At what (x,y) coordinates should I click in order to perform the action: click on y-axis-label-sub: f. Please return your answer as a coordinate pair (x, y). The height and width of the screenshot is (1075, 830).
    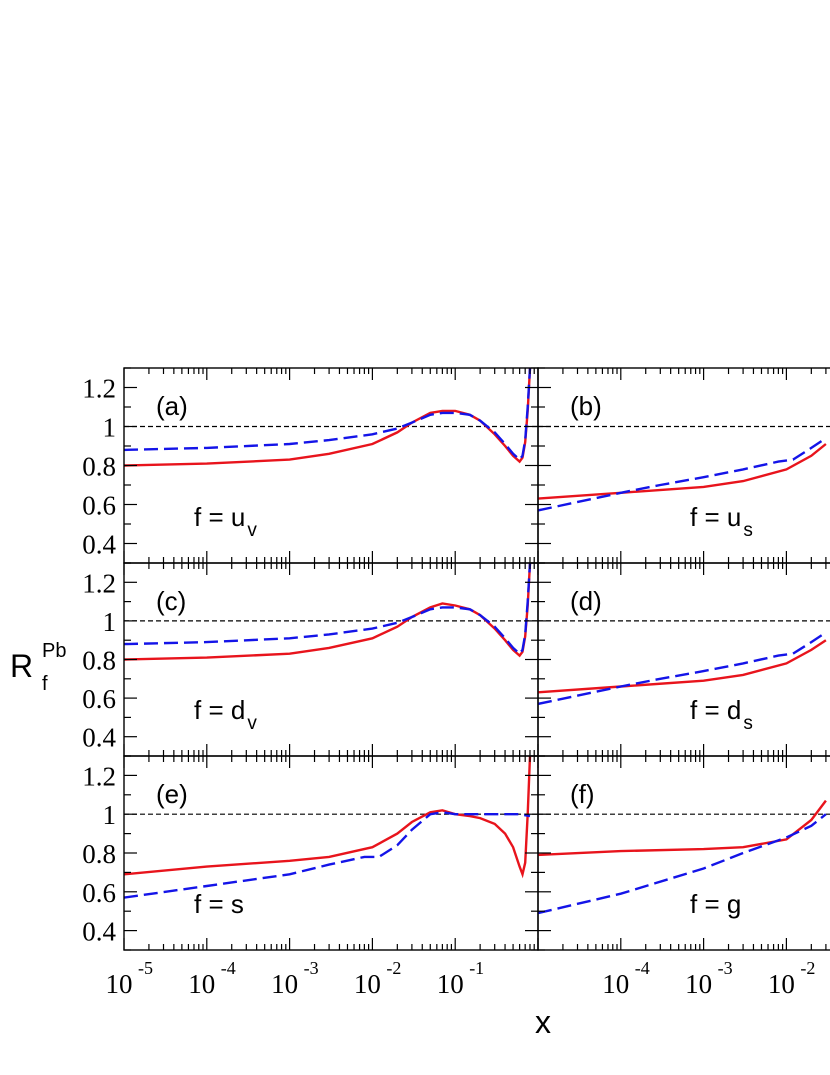
    Looking at the image, I should click on (45, 684).